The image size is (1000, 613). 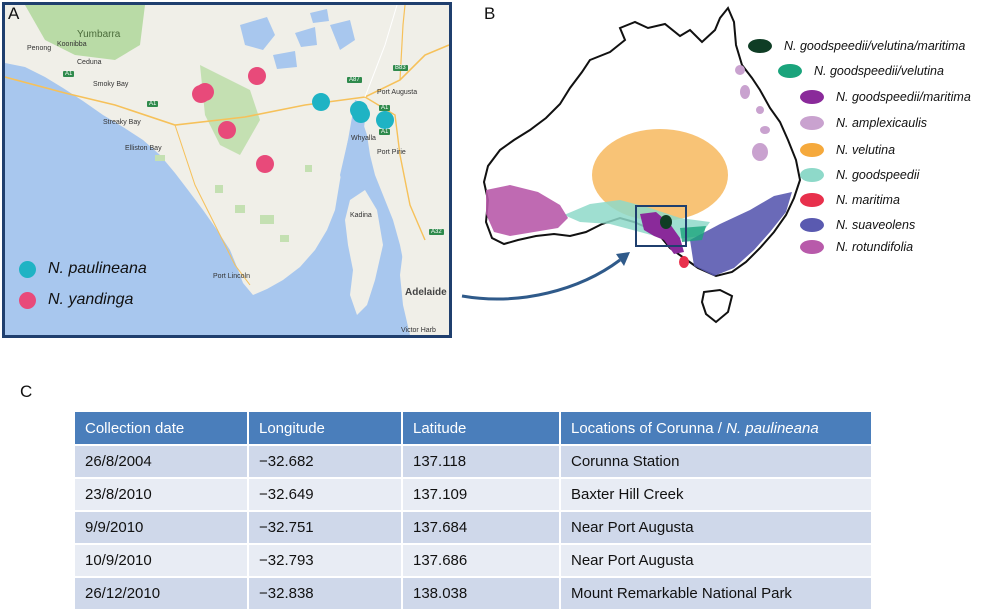 What do you see at coordinates (866, 150) in the screenshot?
I see `legend-label: N. velutina` at bounding box center [866, 150].